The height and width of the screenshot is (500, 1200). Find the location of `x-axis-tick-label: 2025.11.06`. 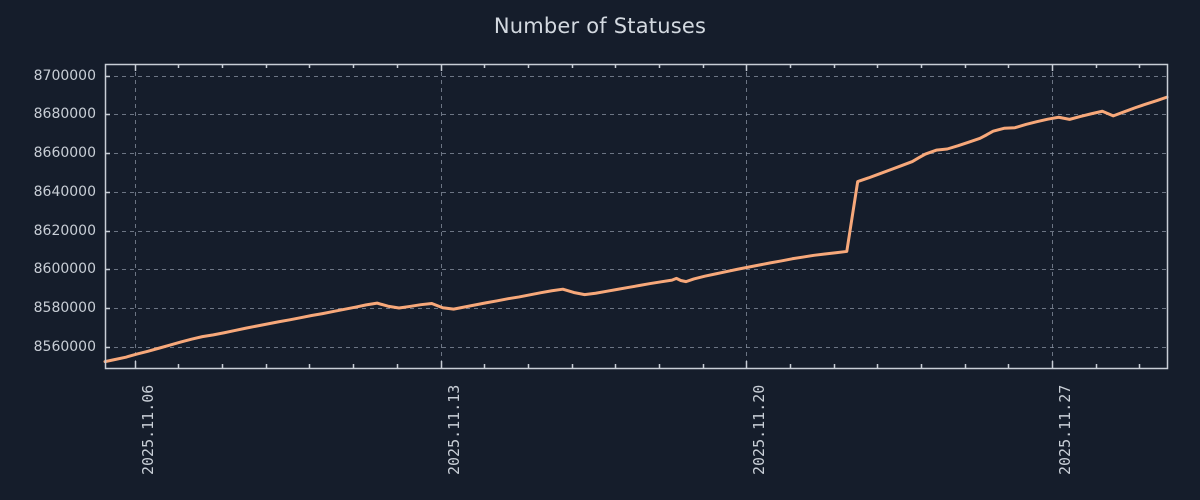

x-axis-tick-label: 2025.11.06 is located at coordinates (147, 429).